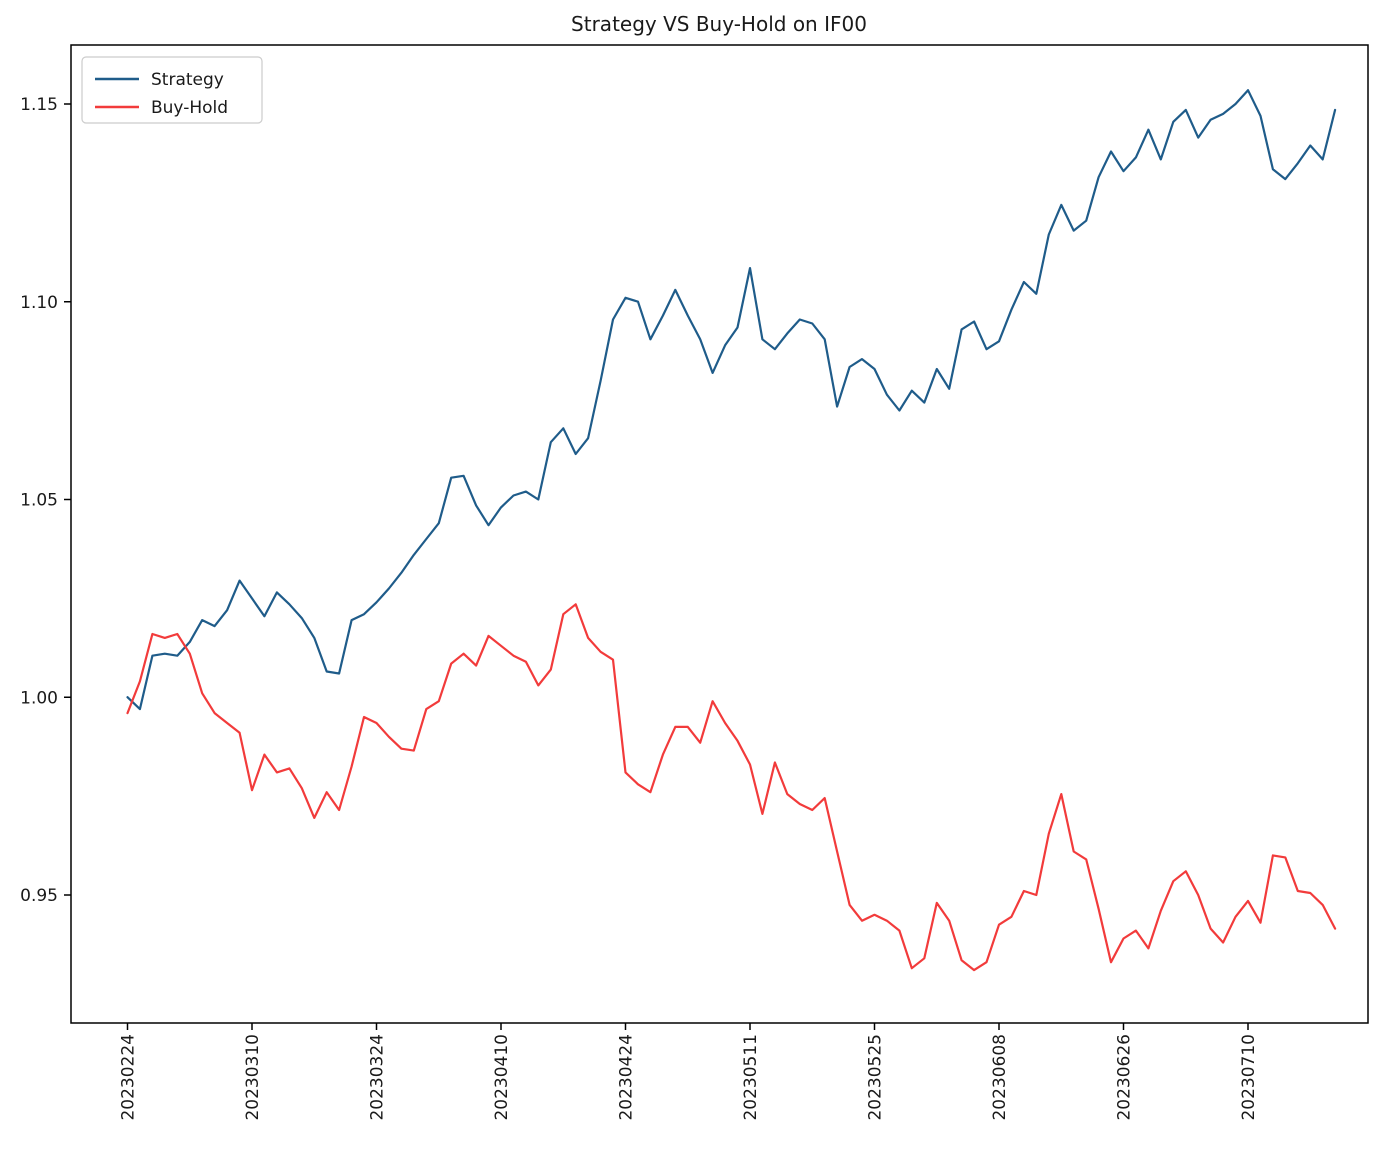 The height and width of the screenshot is (1150, 1395). I want to click on x-tick-label: 20230224, so click(129, 1077).